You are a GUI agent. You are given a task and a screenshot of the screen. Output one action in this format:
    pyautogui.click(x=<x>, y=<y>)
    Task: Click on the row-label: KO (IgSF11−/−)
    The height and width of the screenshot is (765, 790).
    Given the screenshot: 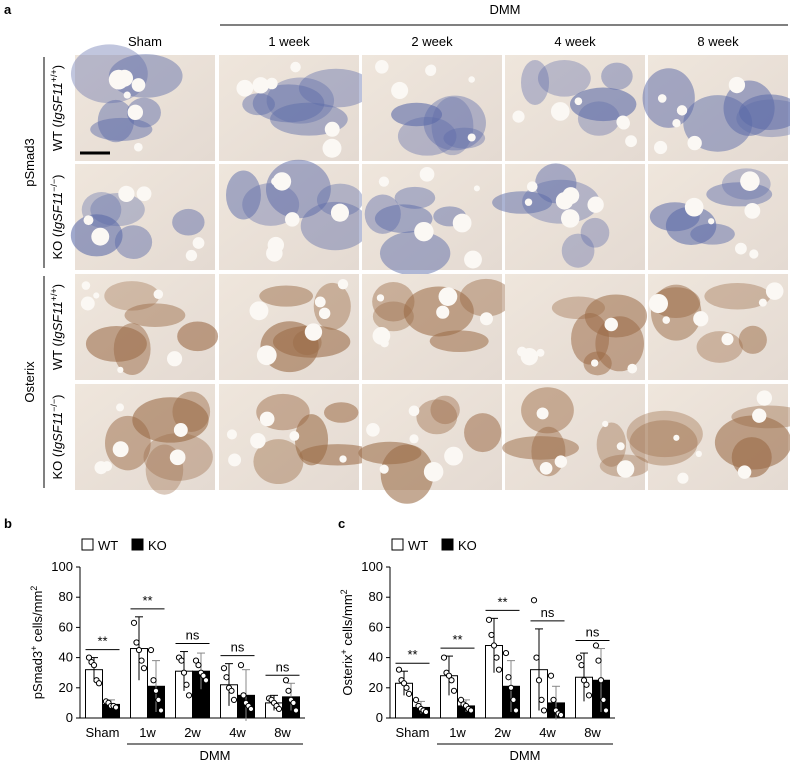 What is the action you would take?
    pyautogui.click(x=57, y=436)
    